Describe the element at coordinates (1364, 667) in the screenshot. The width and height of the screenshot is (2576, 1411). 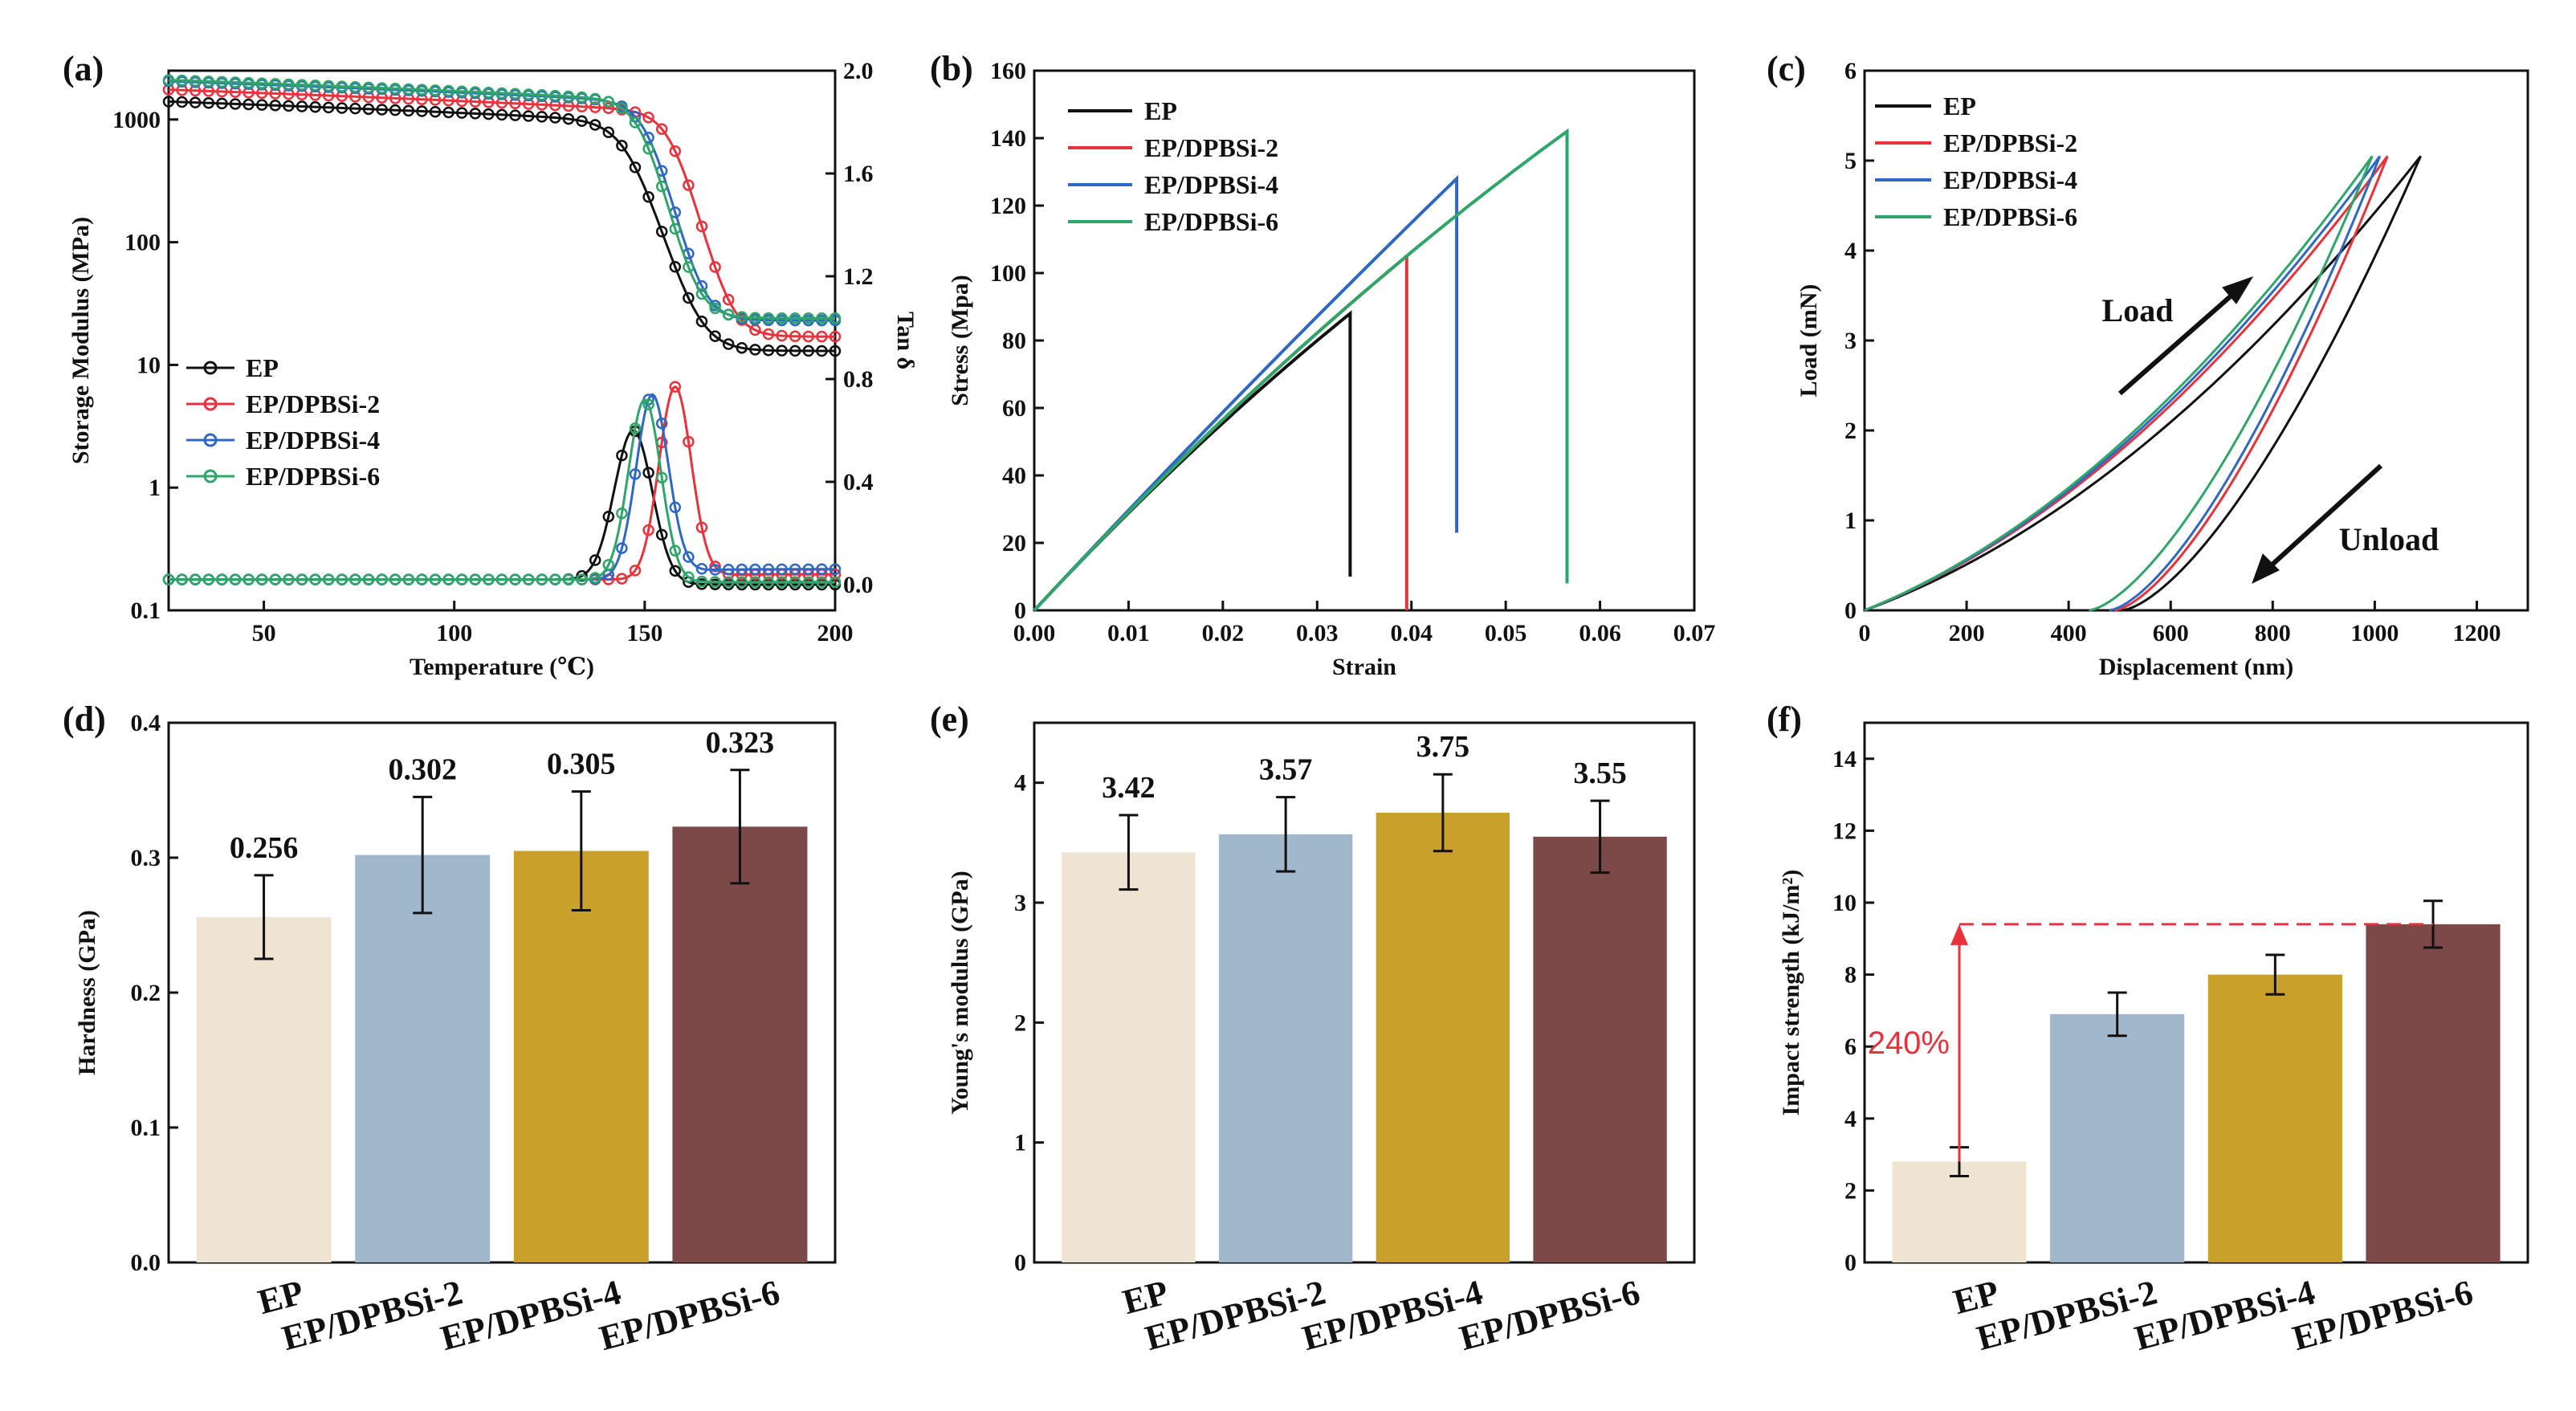
I see `panel-b-x-axis-label: Strain` at that location.